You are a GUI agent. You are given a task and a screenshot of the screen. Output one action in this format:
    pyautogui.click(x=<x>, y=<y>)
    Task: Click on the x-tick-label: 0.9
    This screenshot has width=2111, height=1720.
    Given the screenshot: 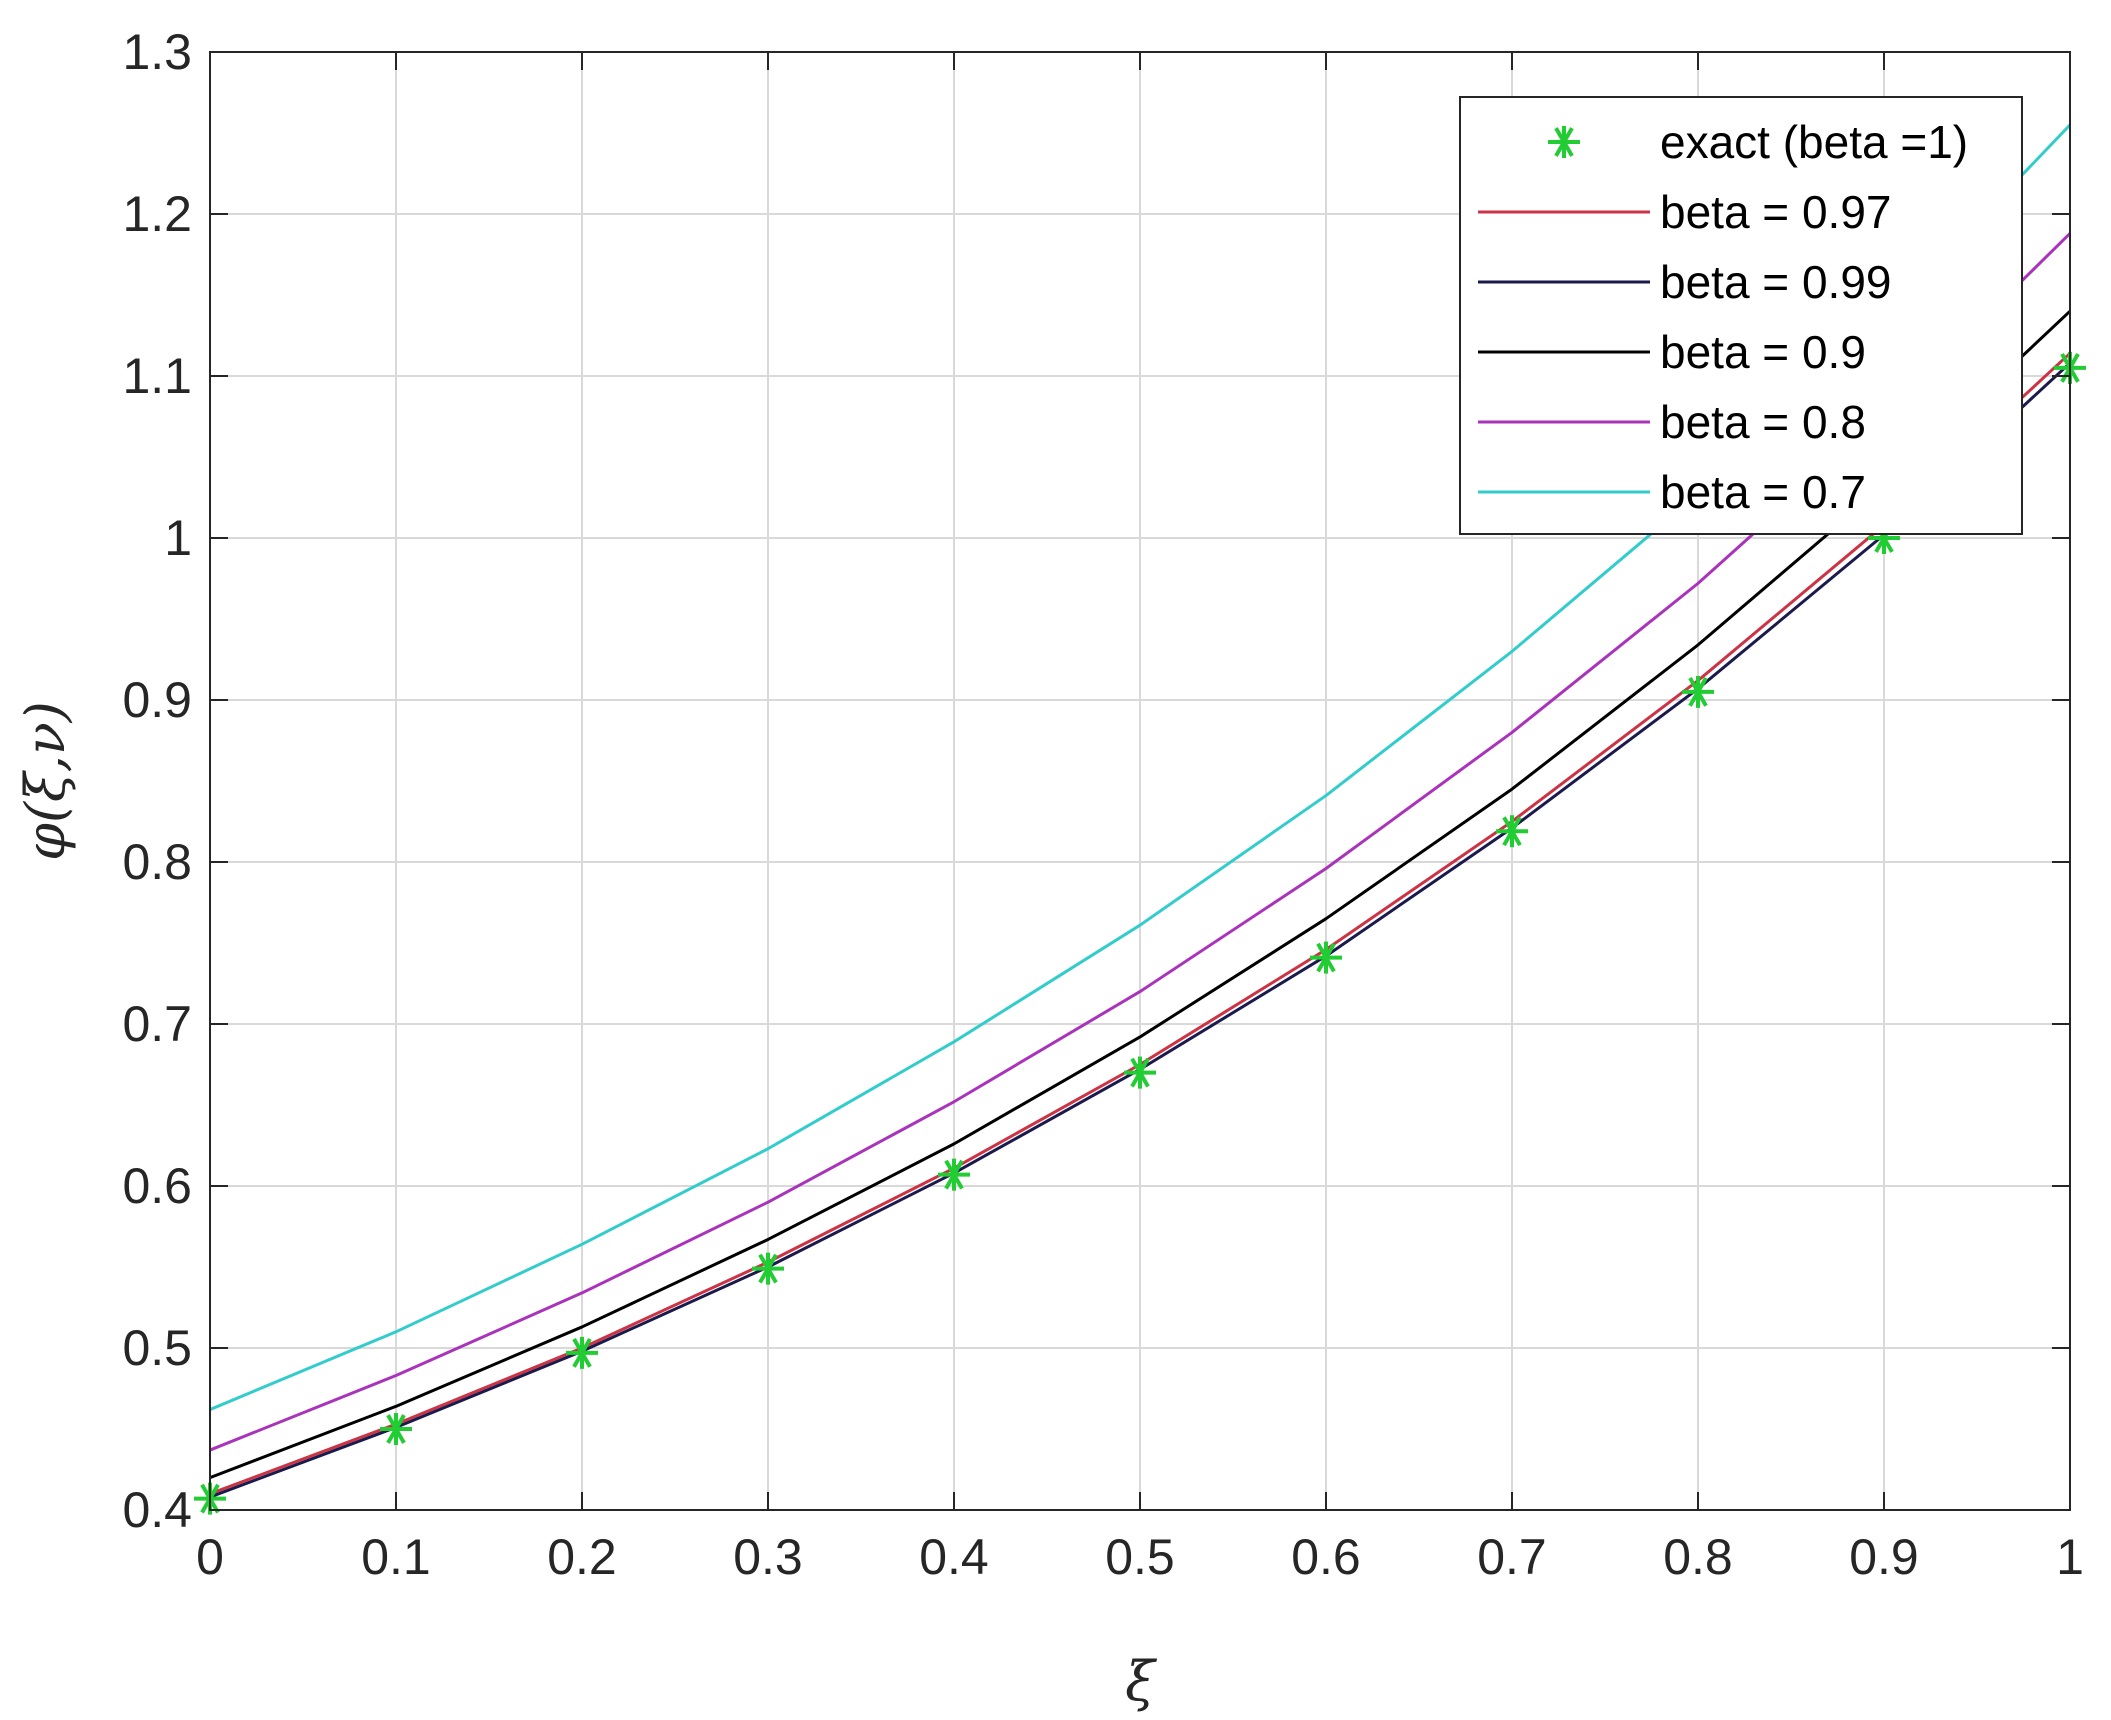 What is the action you would take?
    pyautogui.click(x=1884, y=1557)
    